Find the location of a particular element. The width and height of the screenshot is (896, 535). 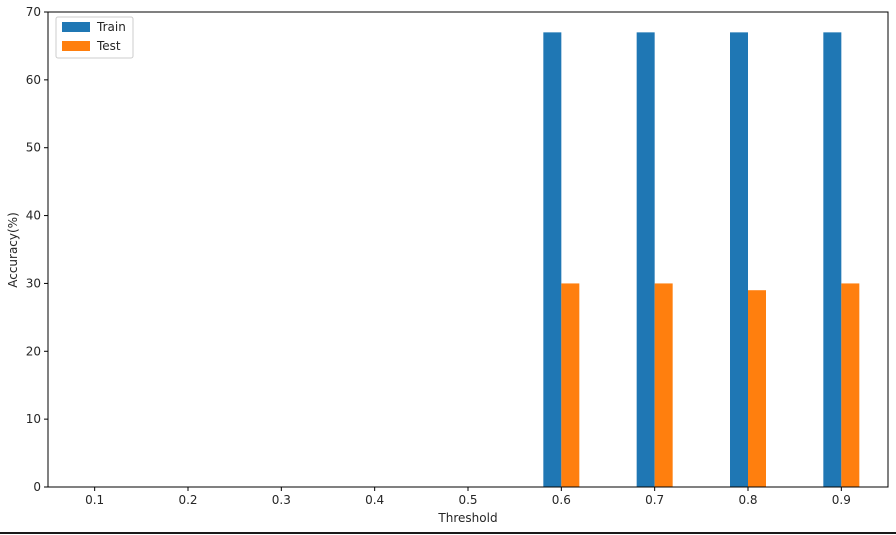

x-tick-label: 0.9 is located at coordinates (841, 500).